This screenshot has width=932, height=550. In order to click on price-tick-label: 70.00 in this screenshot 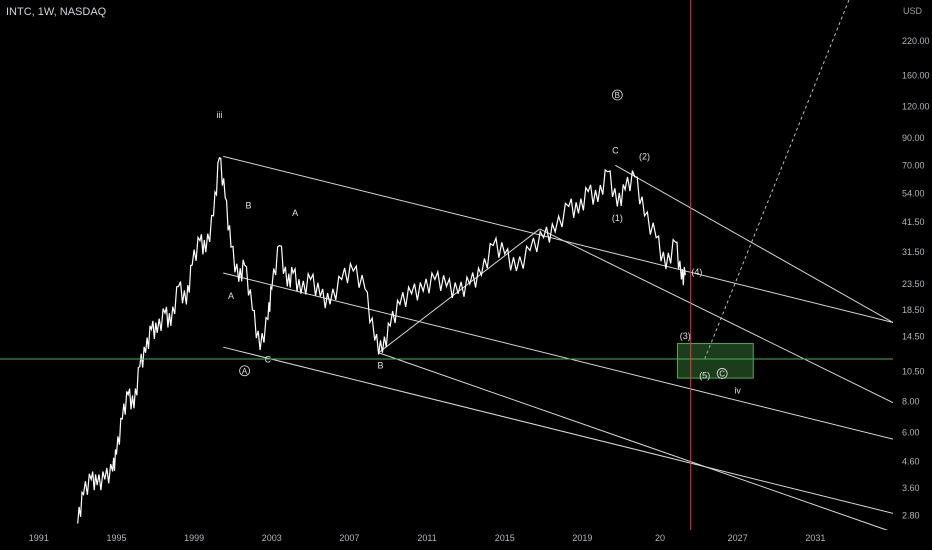, I will do `click(913, 165)`.